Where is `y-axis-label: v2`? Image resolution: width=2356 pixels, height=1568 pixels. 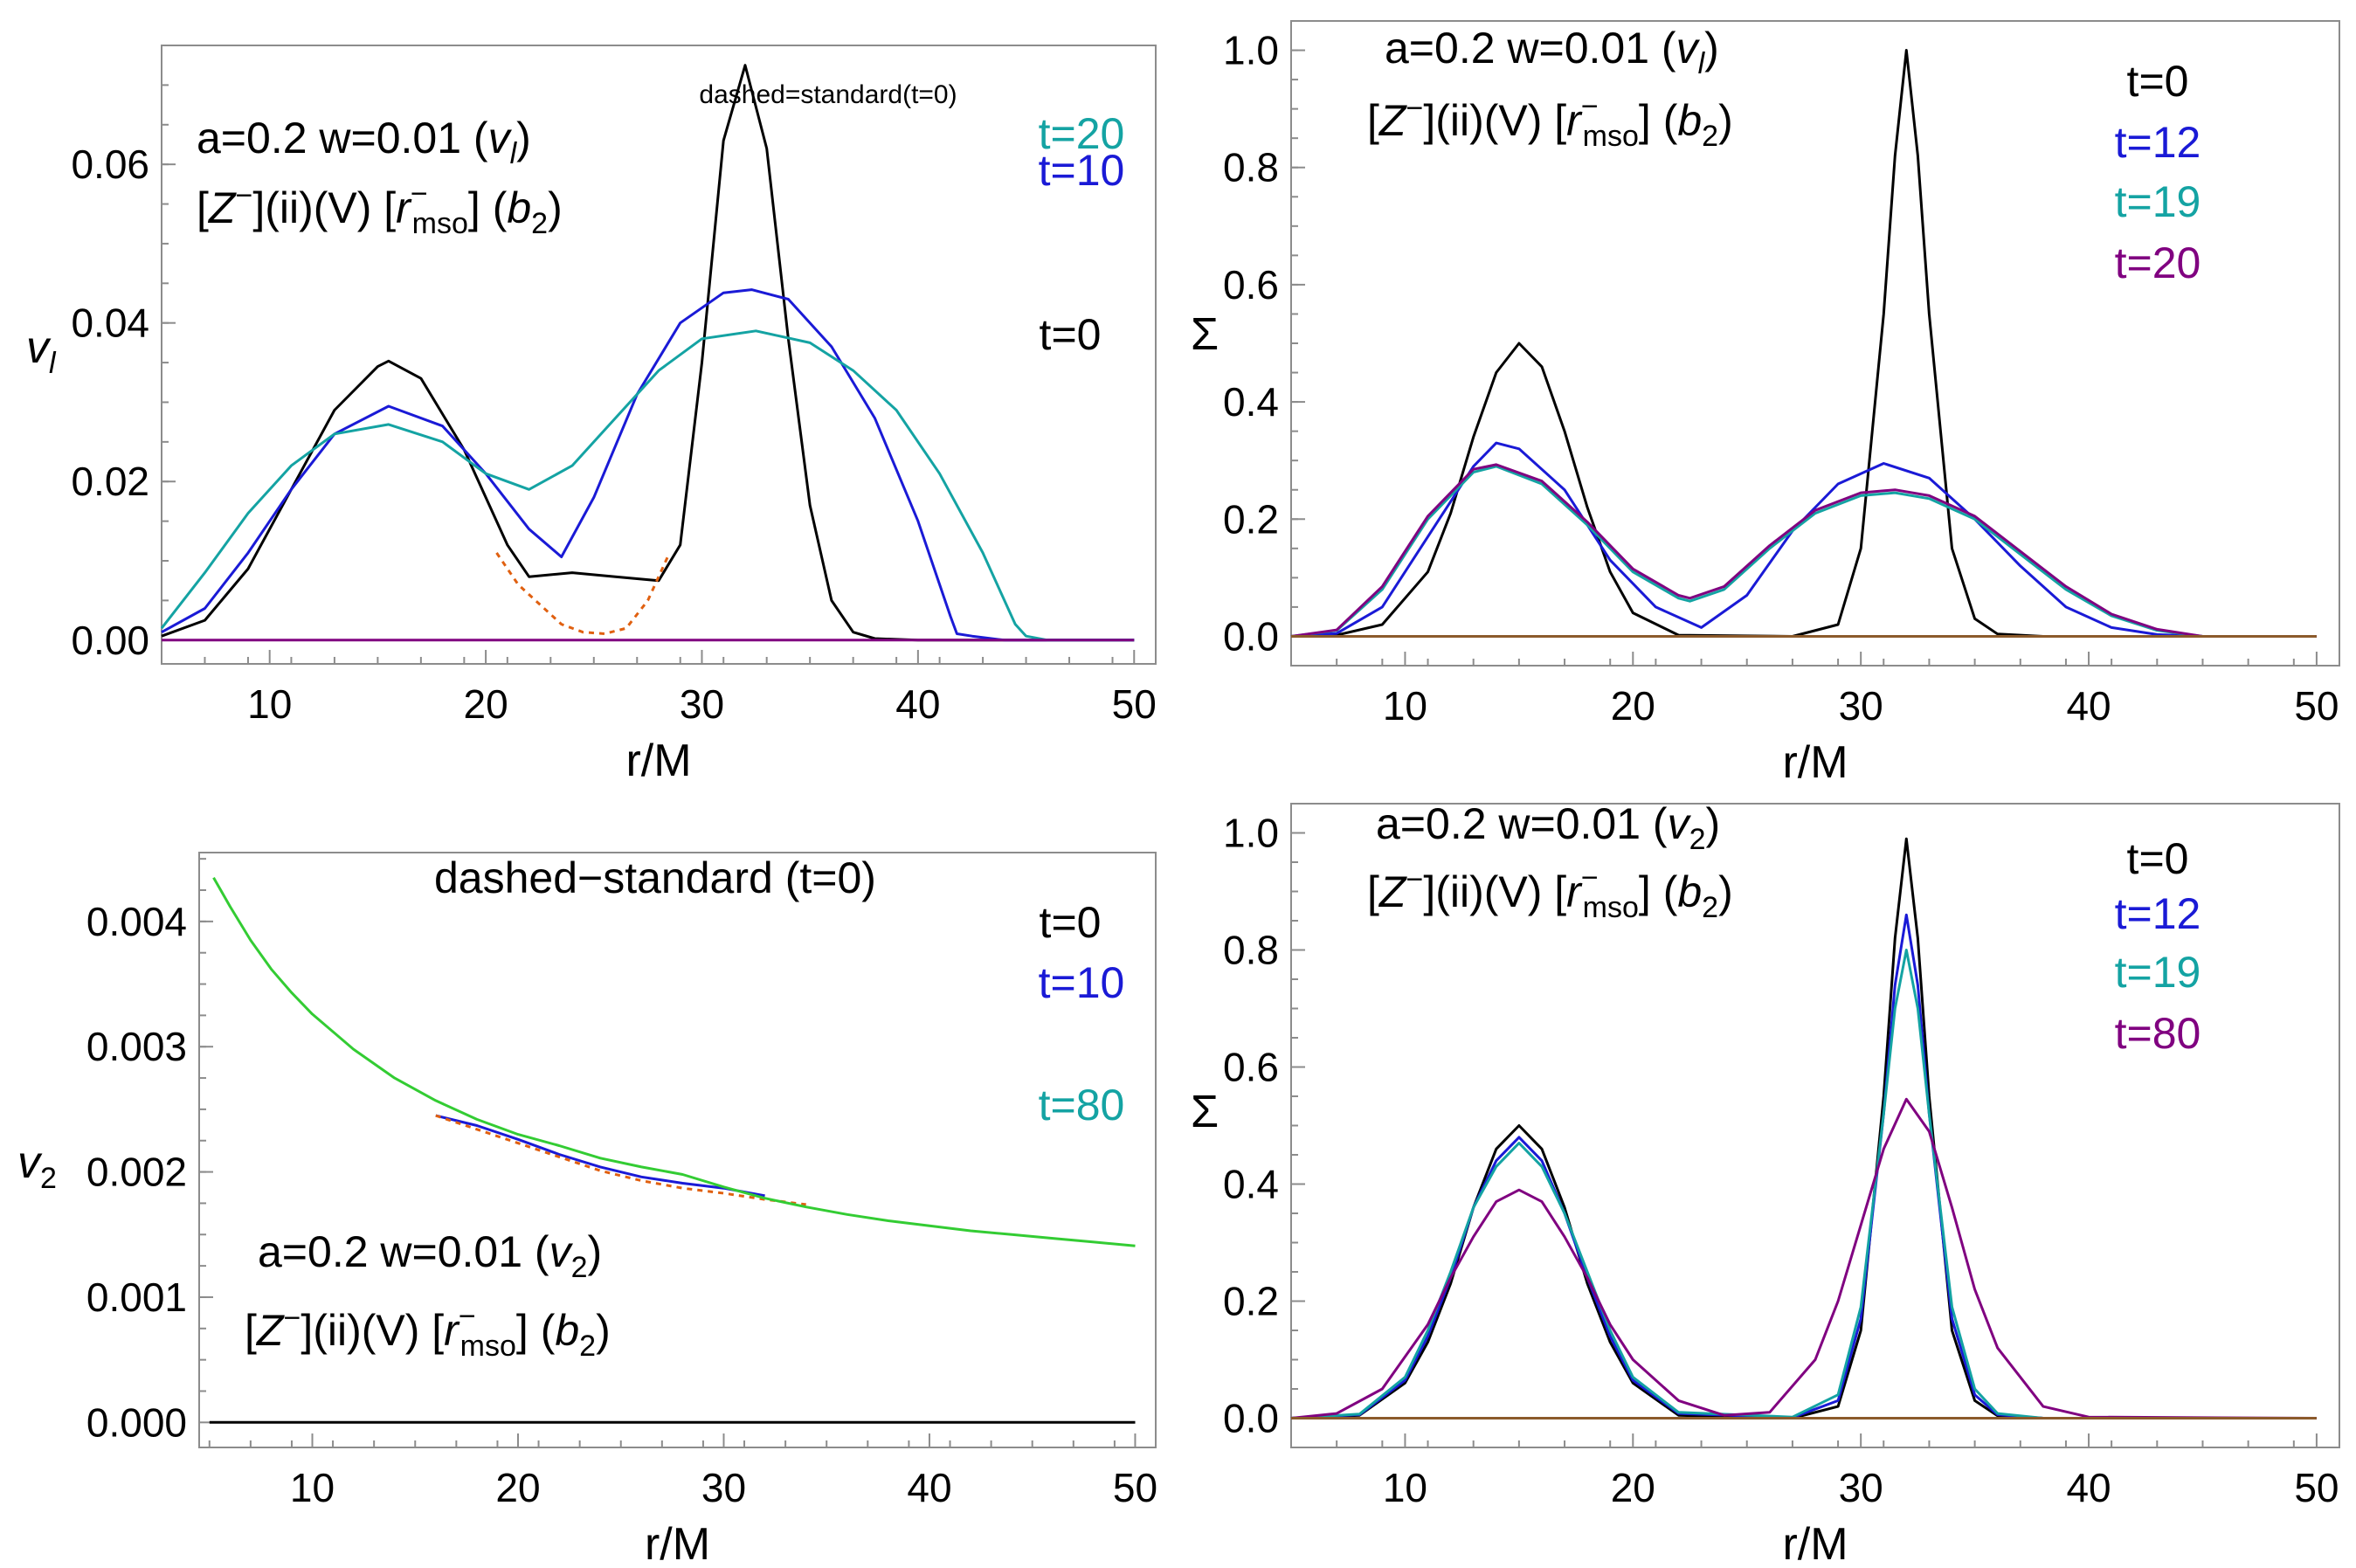
y-axis-label: v2 is located at coordinates (37, 1166).